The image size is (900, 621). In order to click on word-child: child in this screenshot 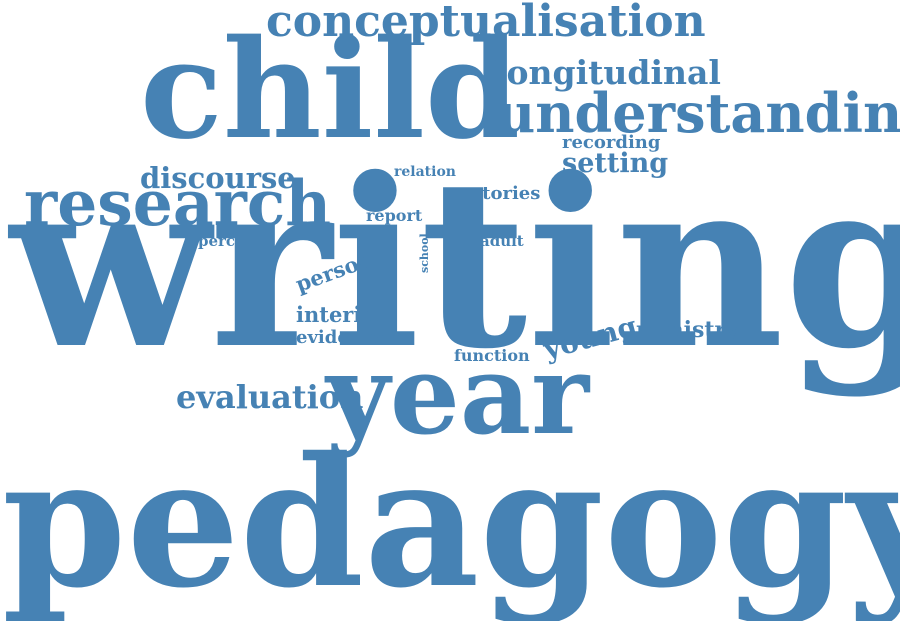, I will do `click(330, 90)`.